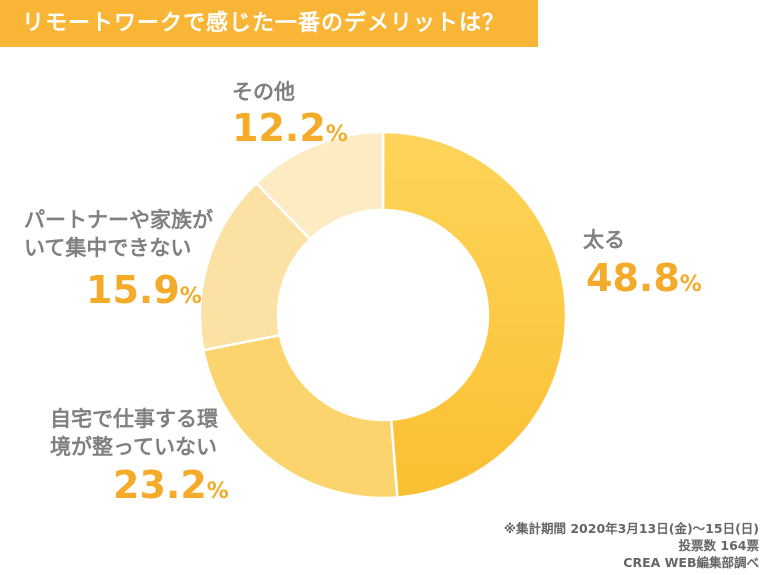  What do you see at coordinates (644, 278) in the screenshot?
I see `value-futoru: 48.8%` at bounding box center [644, 278].